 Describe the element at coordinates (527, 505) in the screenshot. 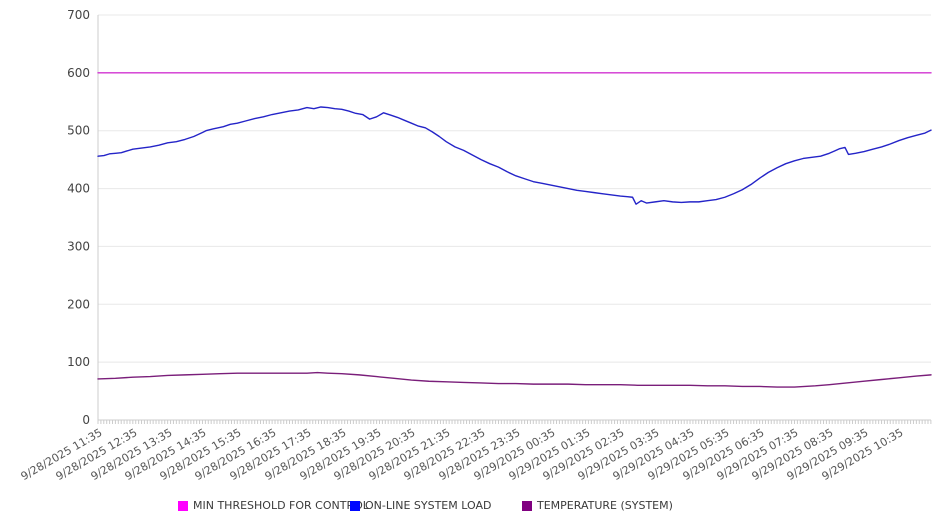

I see `temperature-swatch-icon` at that location.